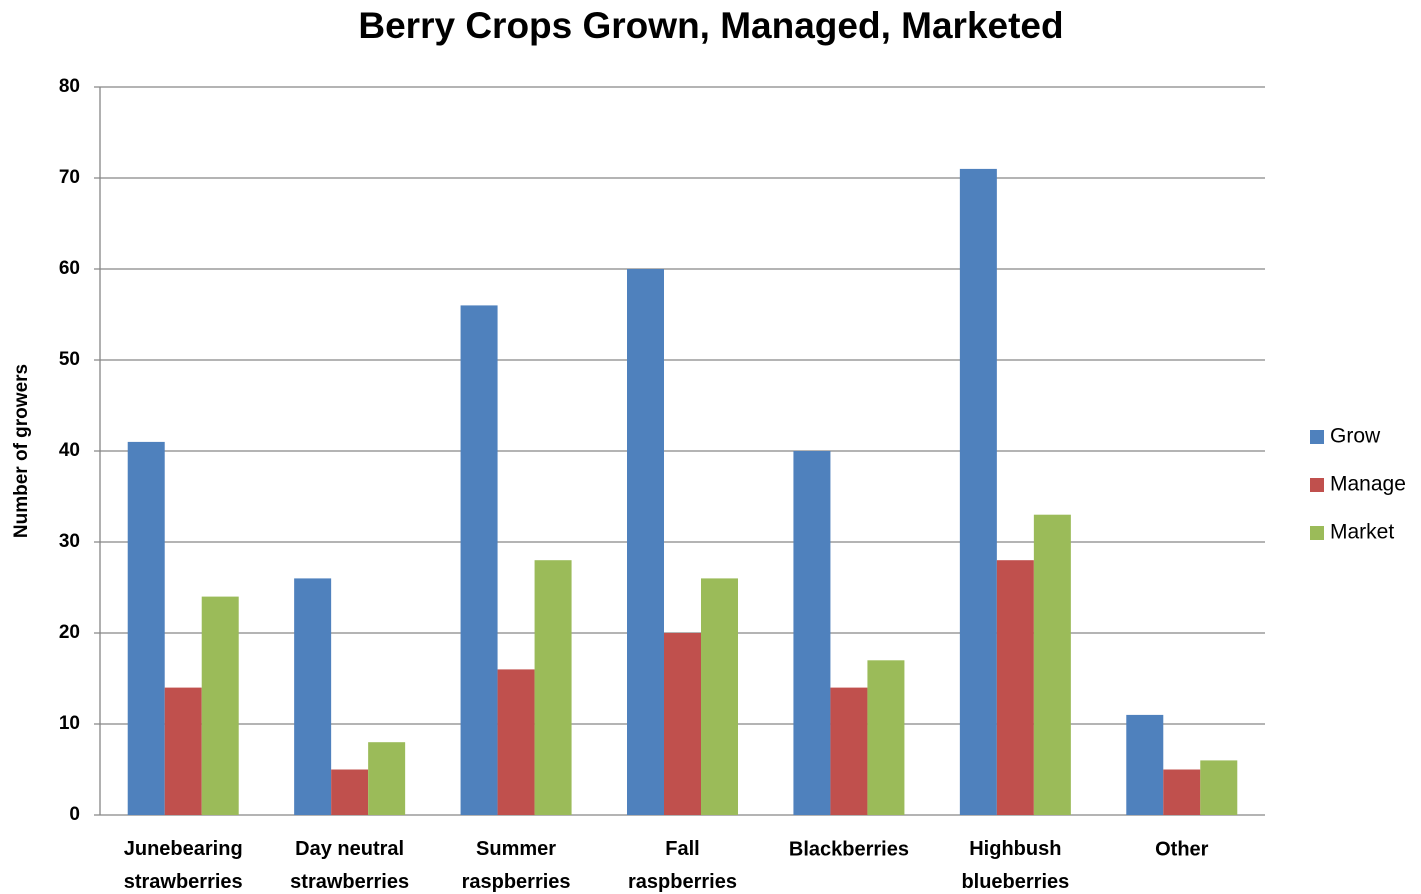 This screenshot has height=894, width=1421. I want to click on legend-label: Grow, so click(1355, 436).